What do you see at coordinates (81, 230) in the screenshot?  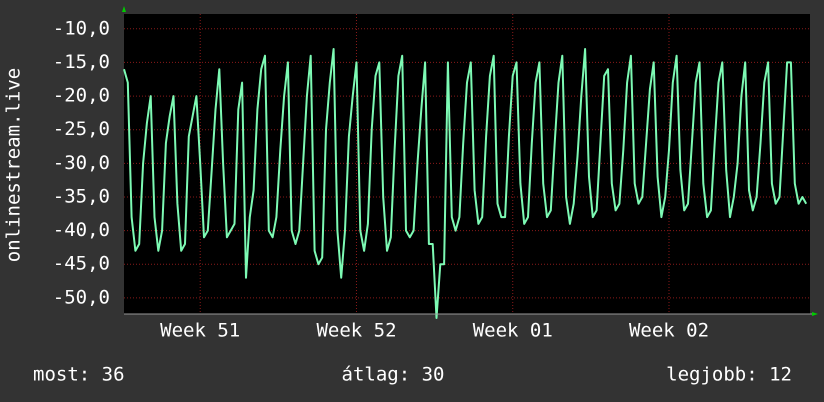 I see `y-tick-label: -40,0` at bounding box center [81, 230].